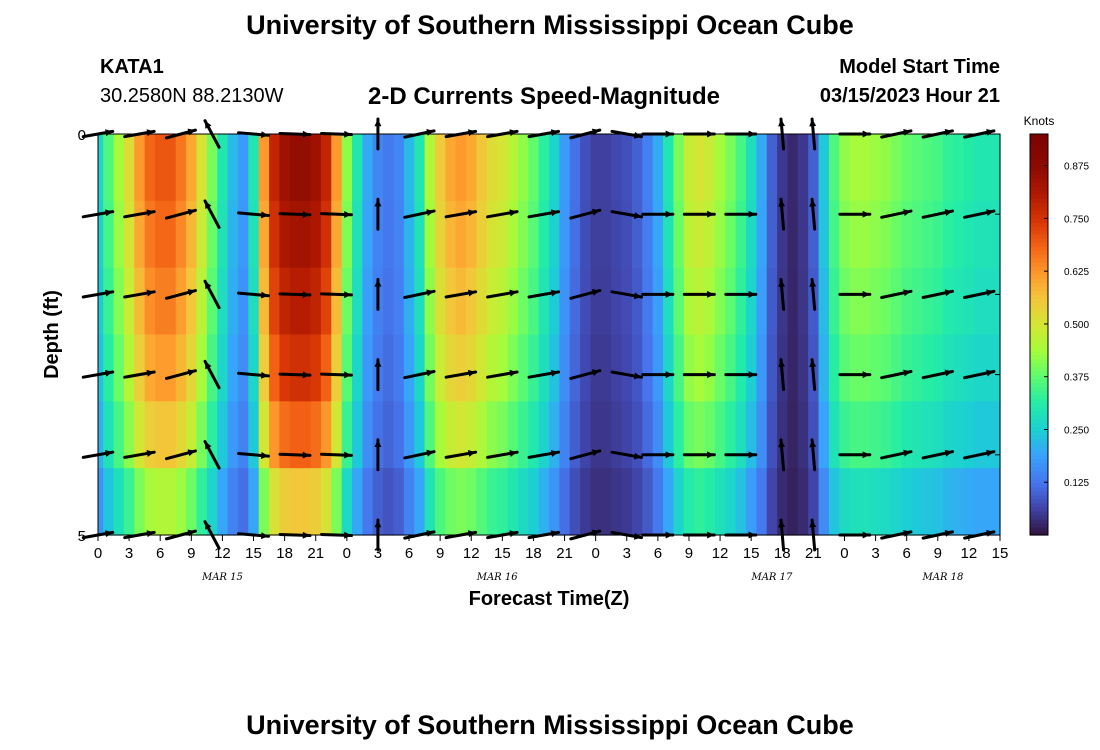 Image resolution: width=1100 pixels, height=750 pixels. Describe the element at coordinates (564, 553) in the screenshot. I see `x-tick-label: 21` at that location.